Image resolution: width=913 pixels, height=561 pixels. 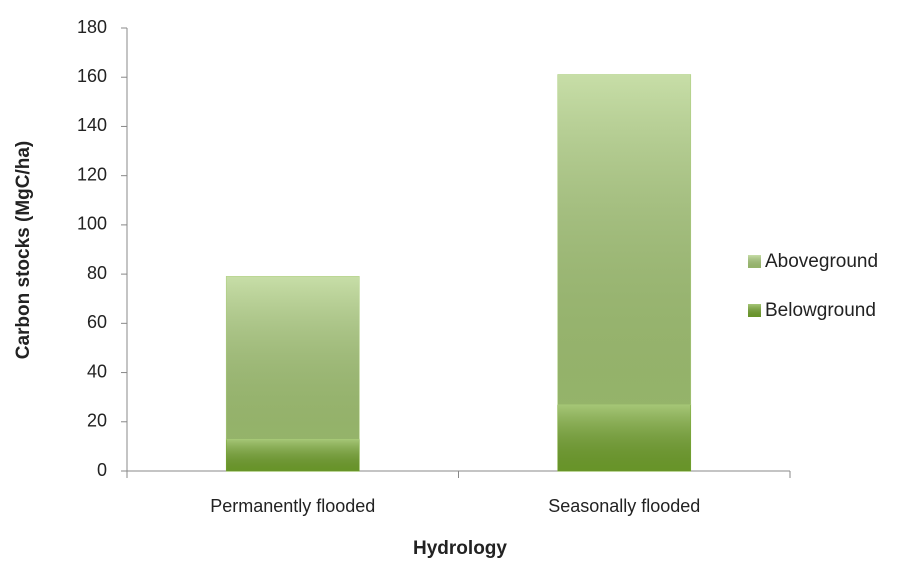 I want to click on legend-label: Aboveground, so click(x=821, y=261).